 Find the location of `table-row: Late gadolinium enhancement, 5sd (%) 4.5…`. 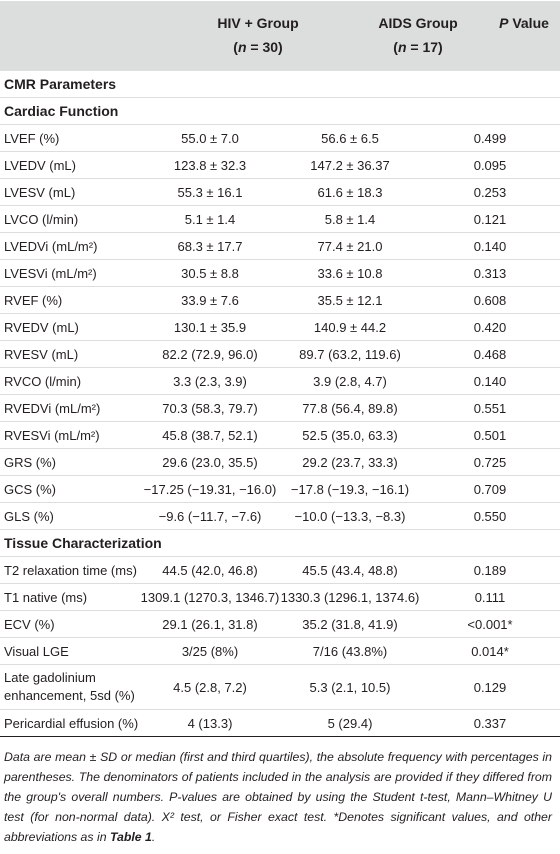

table-row: Late gadolinium enhancement, 5sd (%) 4.5… is located at coordinates (280, 687).